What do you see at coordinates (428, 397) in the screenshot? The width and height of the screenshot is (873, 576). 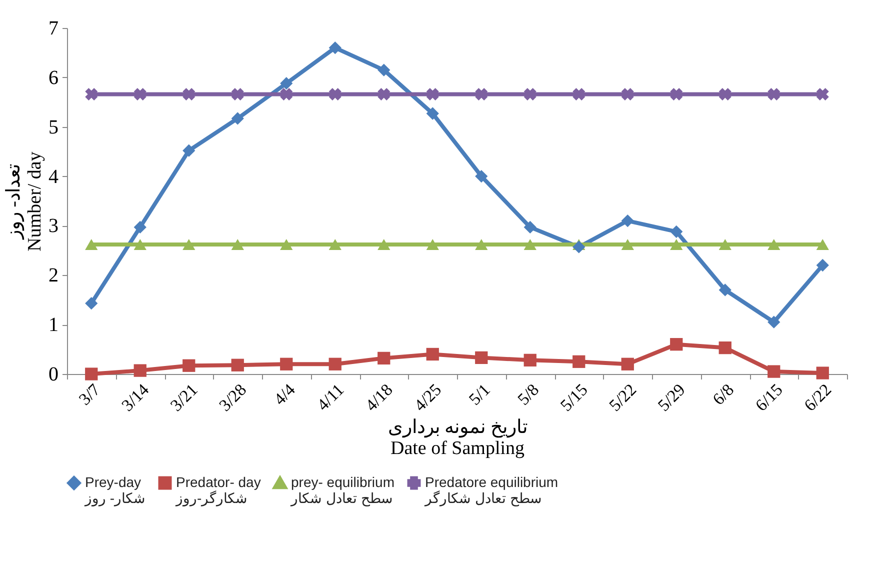 I see `x-tick-label: 4/25` at bounding box center [428, 397].